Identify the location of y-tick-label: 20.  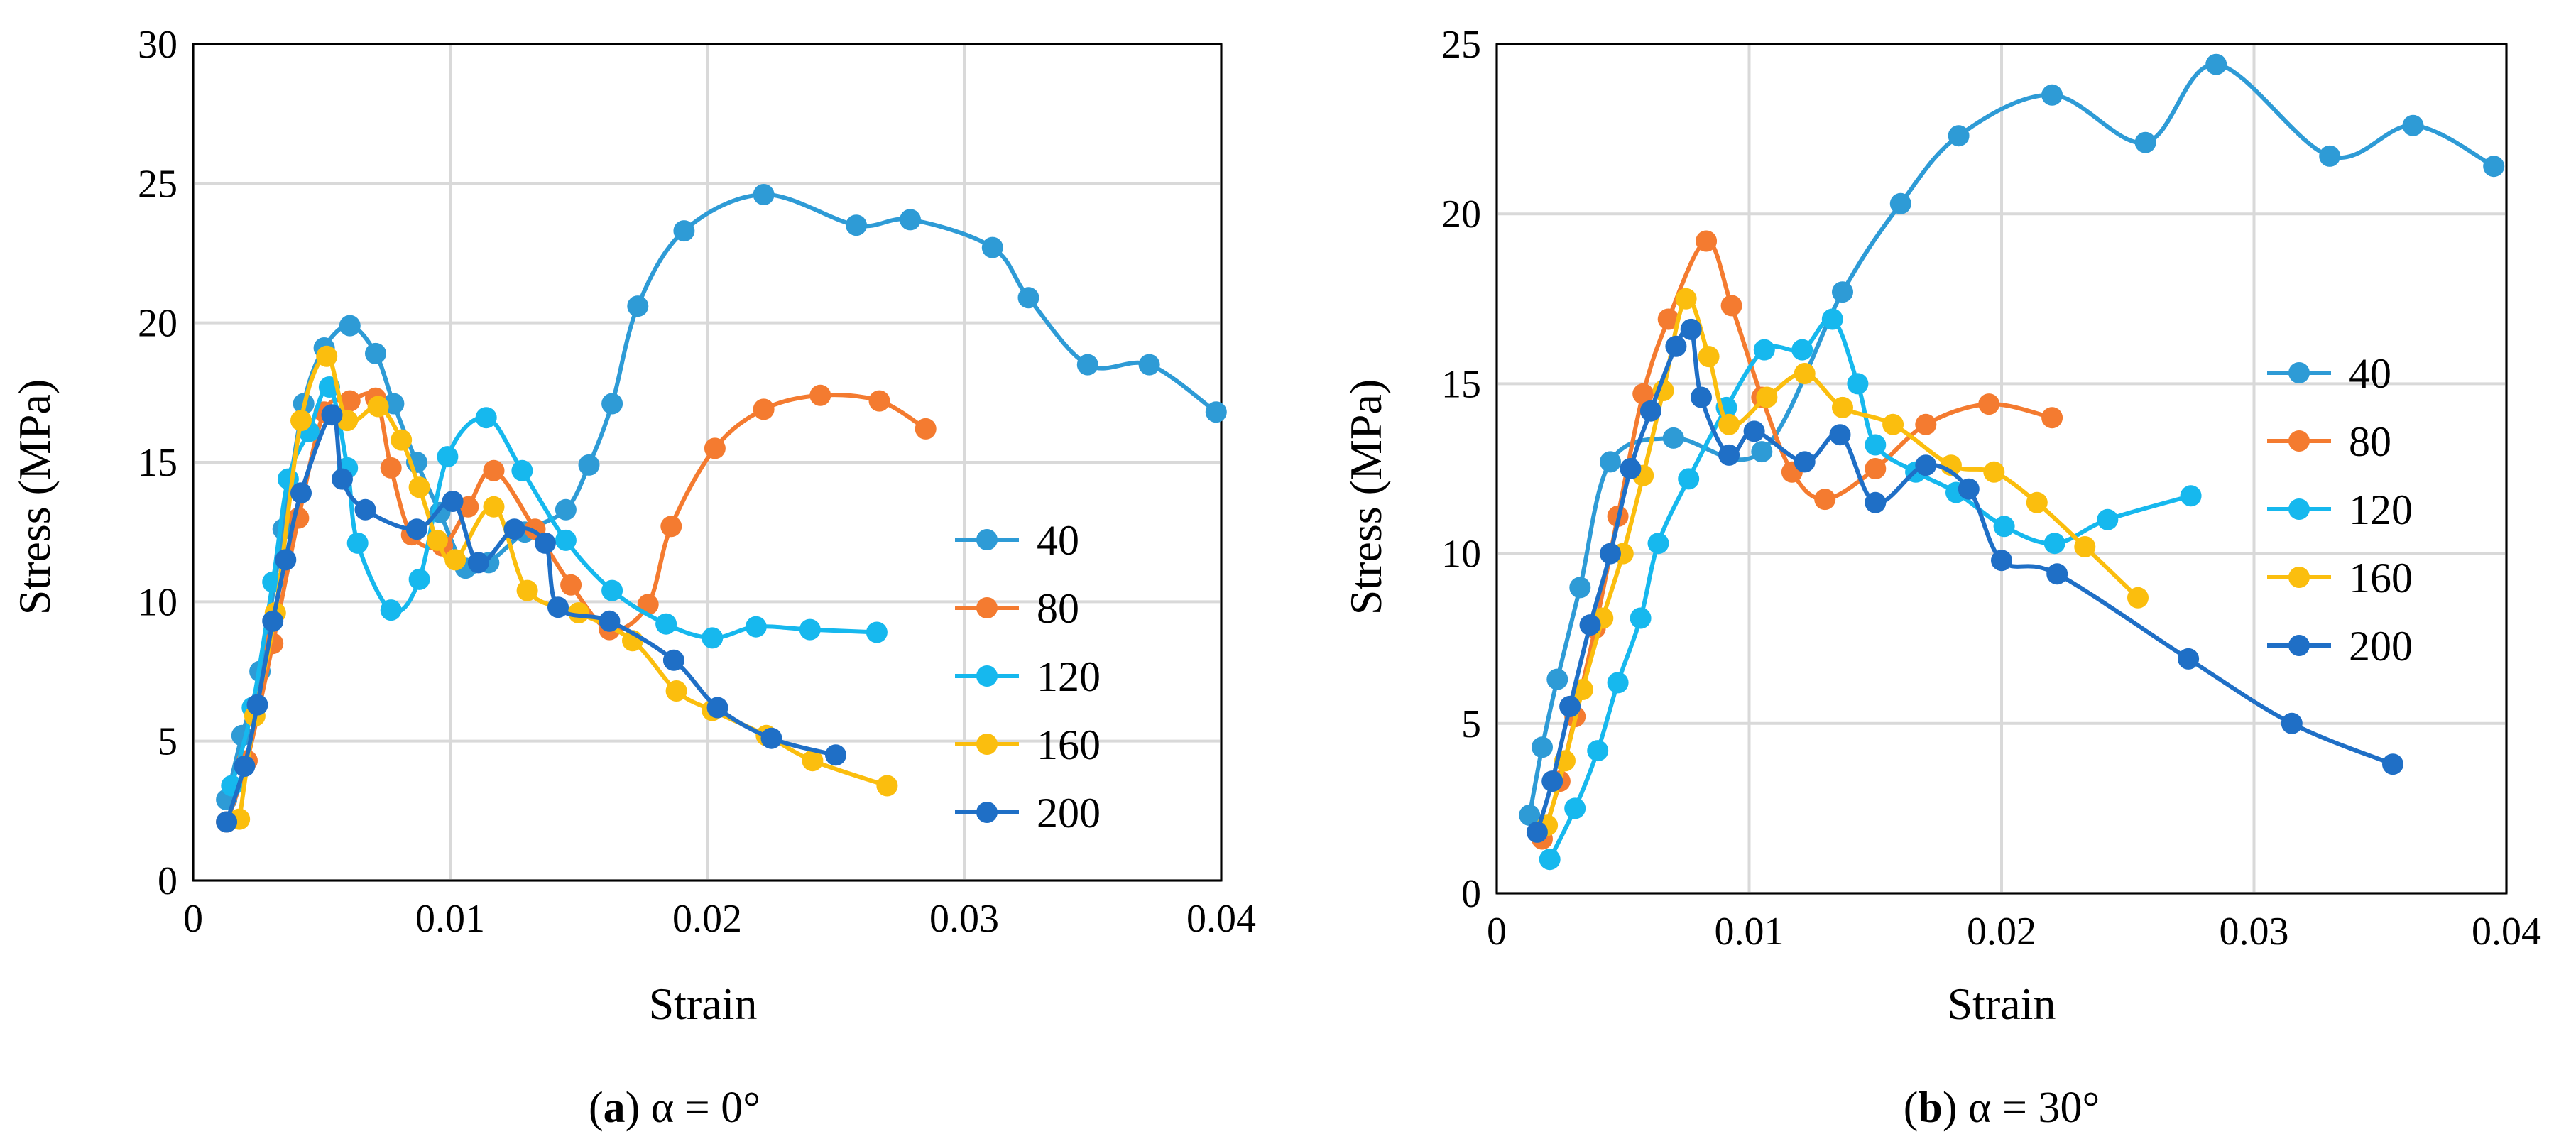
(158, 324).